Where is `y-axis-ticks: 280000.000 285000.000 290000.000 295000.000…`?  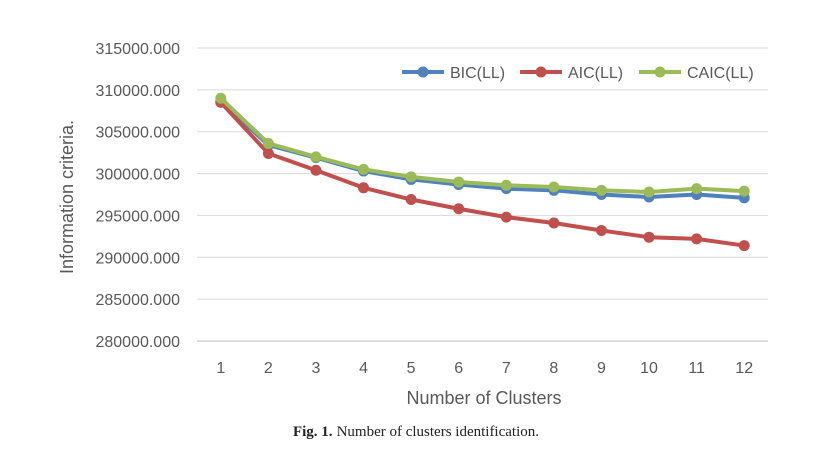
y-axis-ticks: 280000.000 285000.000 290000.000 295000.000… is located at coordinates (137, 196).